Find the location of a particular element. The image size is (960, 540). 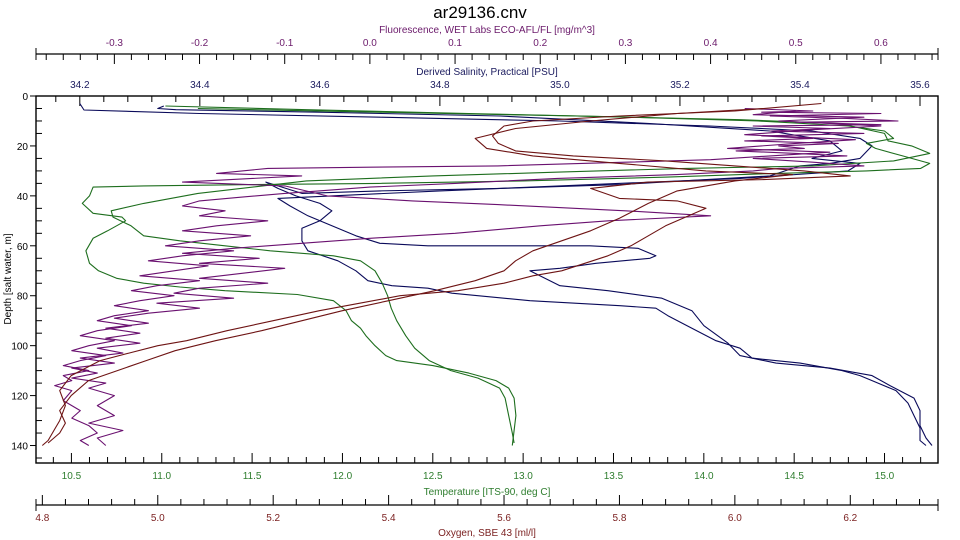

temperature-axis: 10.5 11.0 11.5 12.0 12.5 13.0 13.5 14.0 14.5 15.0 is located at coordinates (487, 467).